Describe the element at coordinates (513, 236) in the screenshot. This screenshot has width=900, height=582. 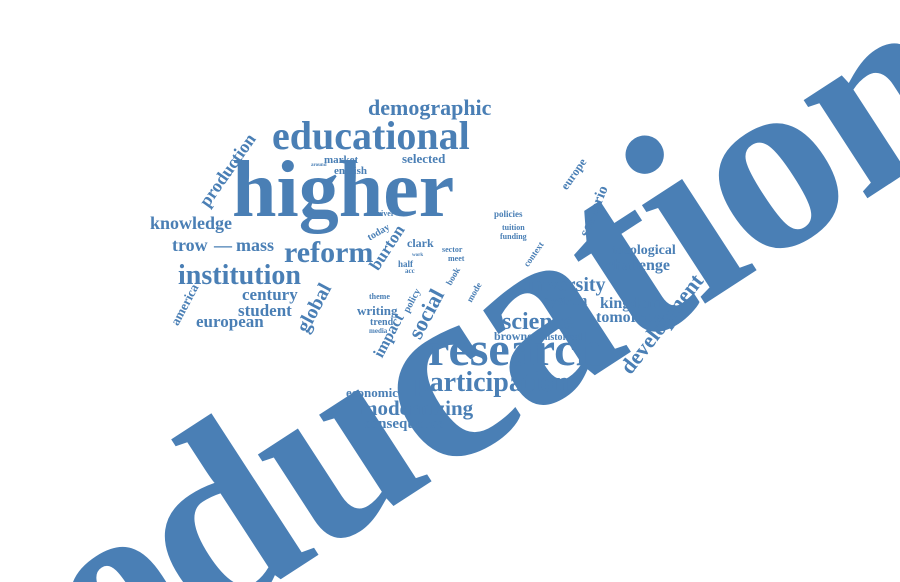
I see `word-funding: funding` at that location.